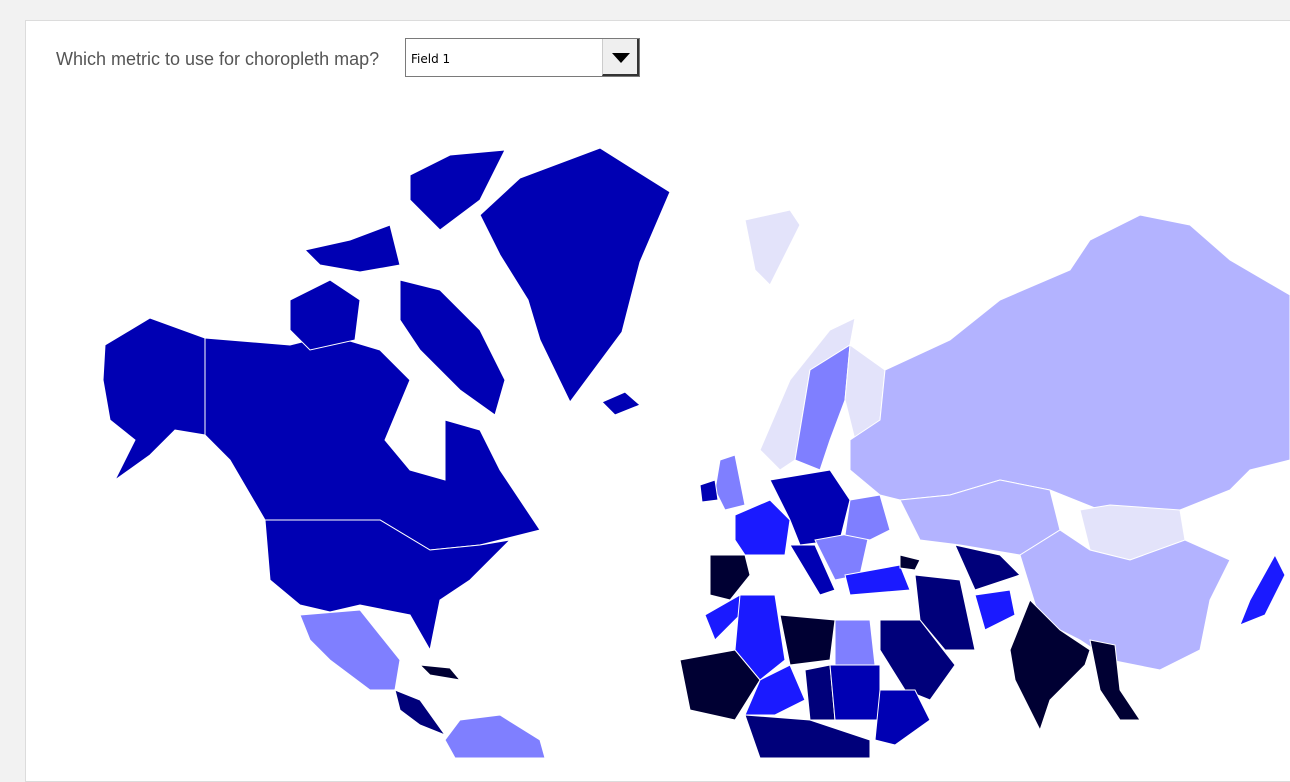 The width and height of the screenshot is (1290, 782). What do you see at coordinates (1050, 665) in the screenshot?
I see `country-india` at bounding box center [1050, 665].